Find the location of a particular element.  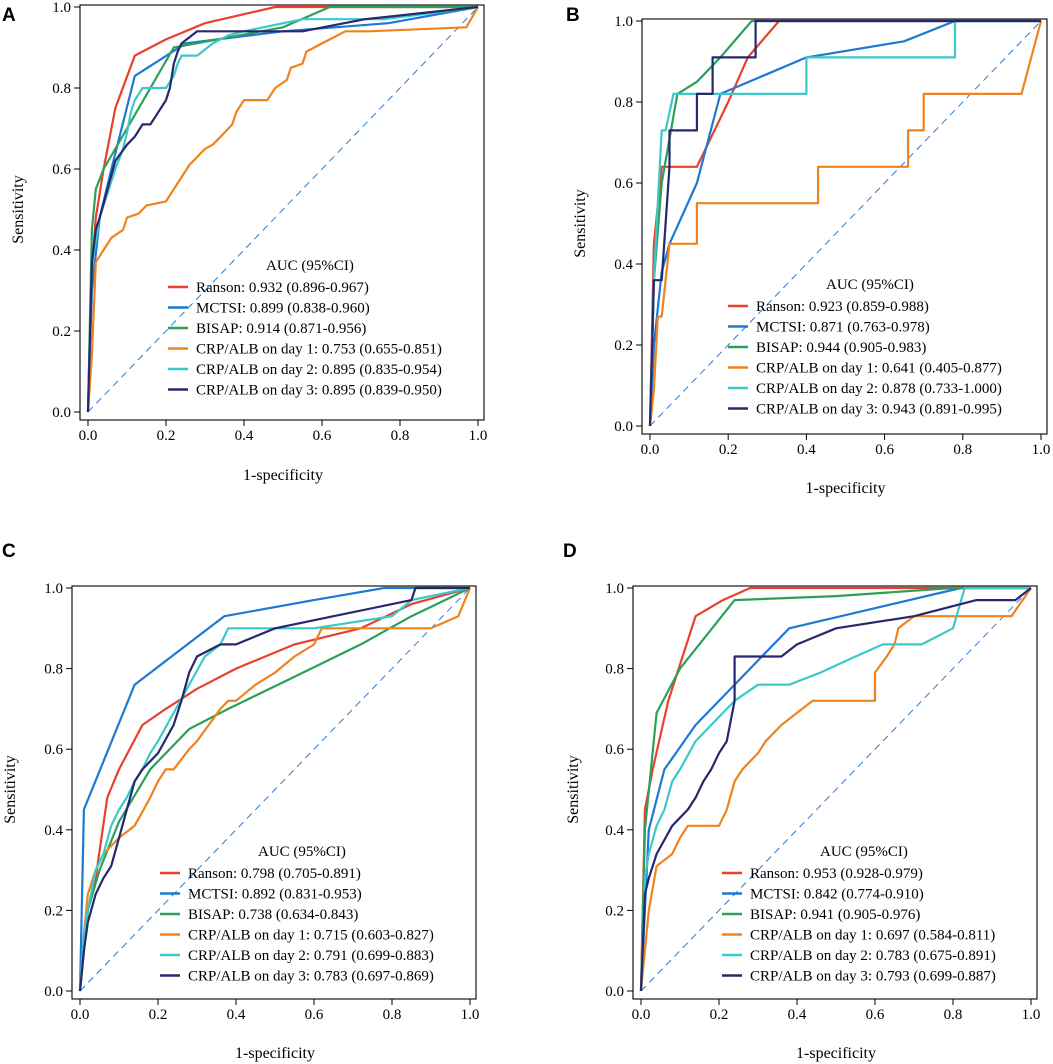

legend-entry: BISAP: 0.941 (0.905-0.976) is located at coordinates (835, 915).